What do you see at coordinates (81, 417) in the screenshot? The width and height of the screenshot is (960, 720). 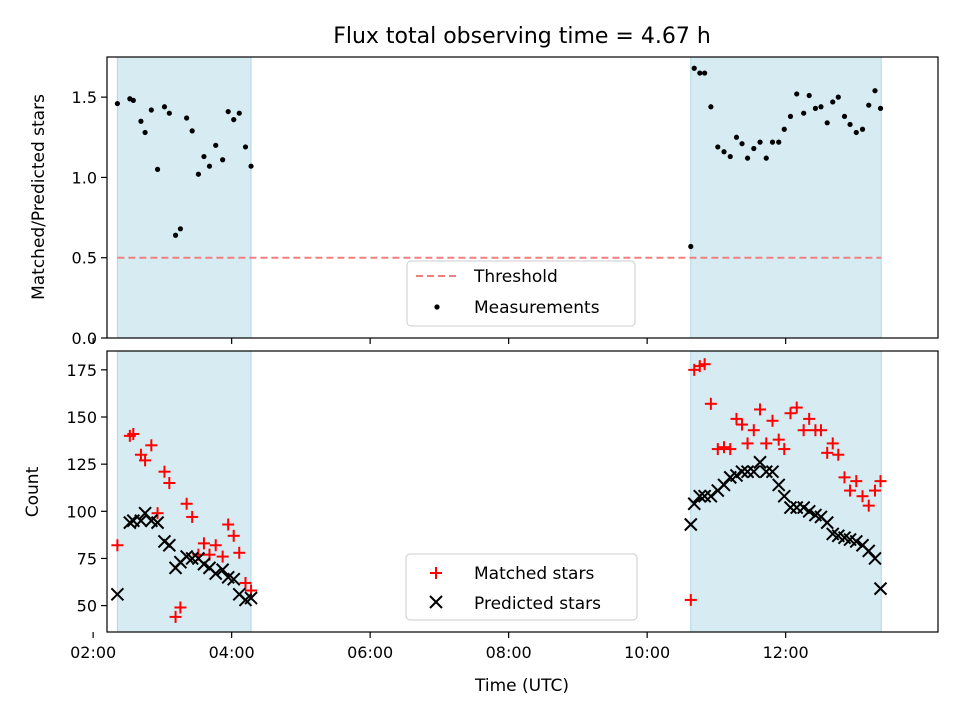 I see `y-tick-label: 150` at bounding box center [81, 417].